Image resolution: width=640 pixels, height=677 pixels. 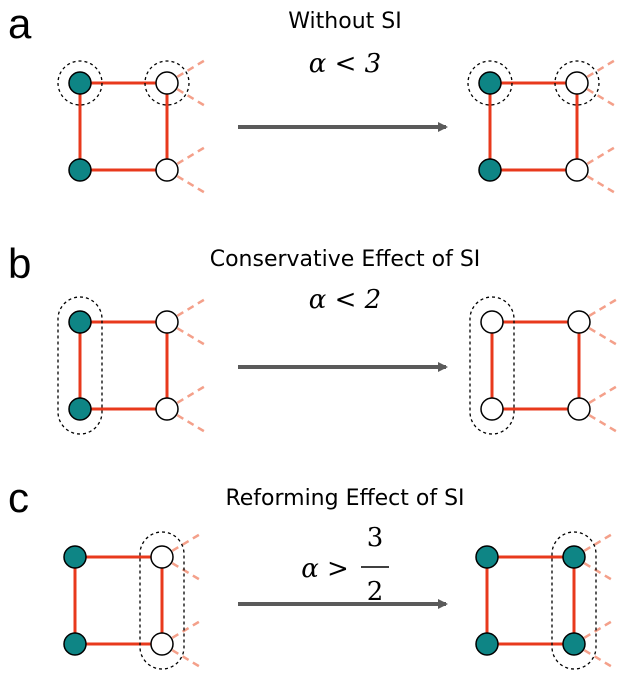 I want to click on condition: α < 3, so click(x=345, y=64).